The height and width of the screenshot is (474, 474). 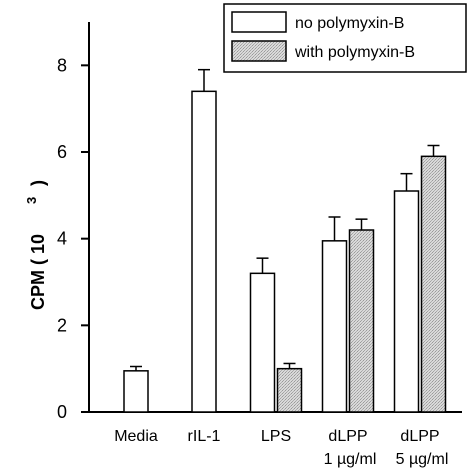 What do you see at coordinates (276, 436) in the screenshot?
I see `category-label: LPS` at bounding box center [276, 436].